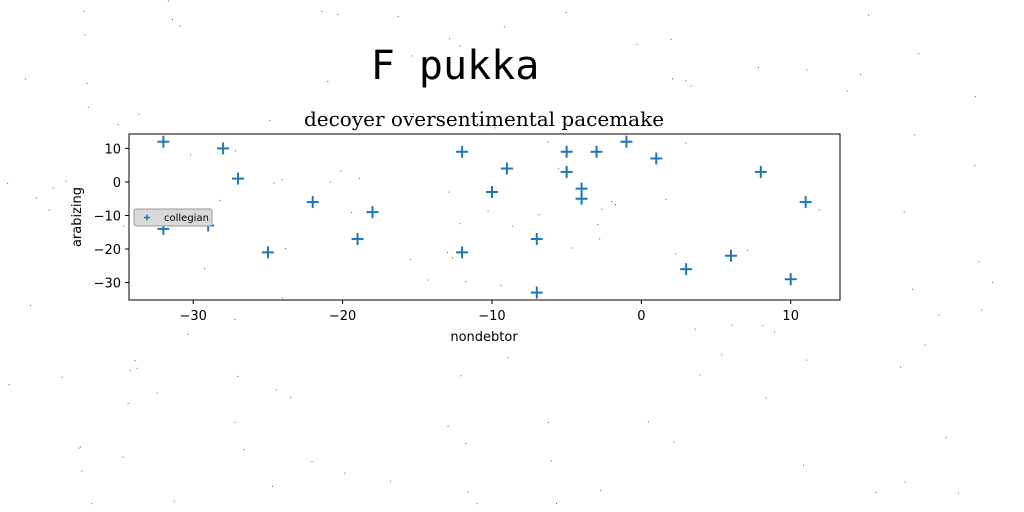  I want to click on x-tick-label: −10, so click(491, 316).